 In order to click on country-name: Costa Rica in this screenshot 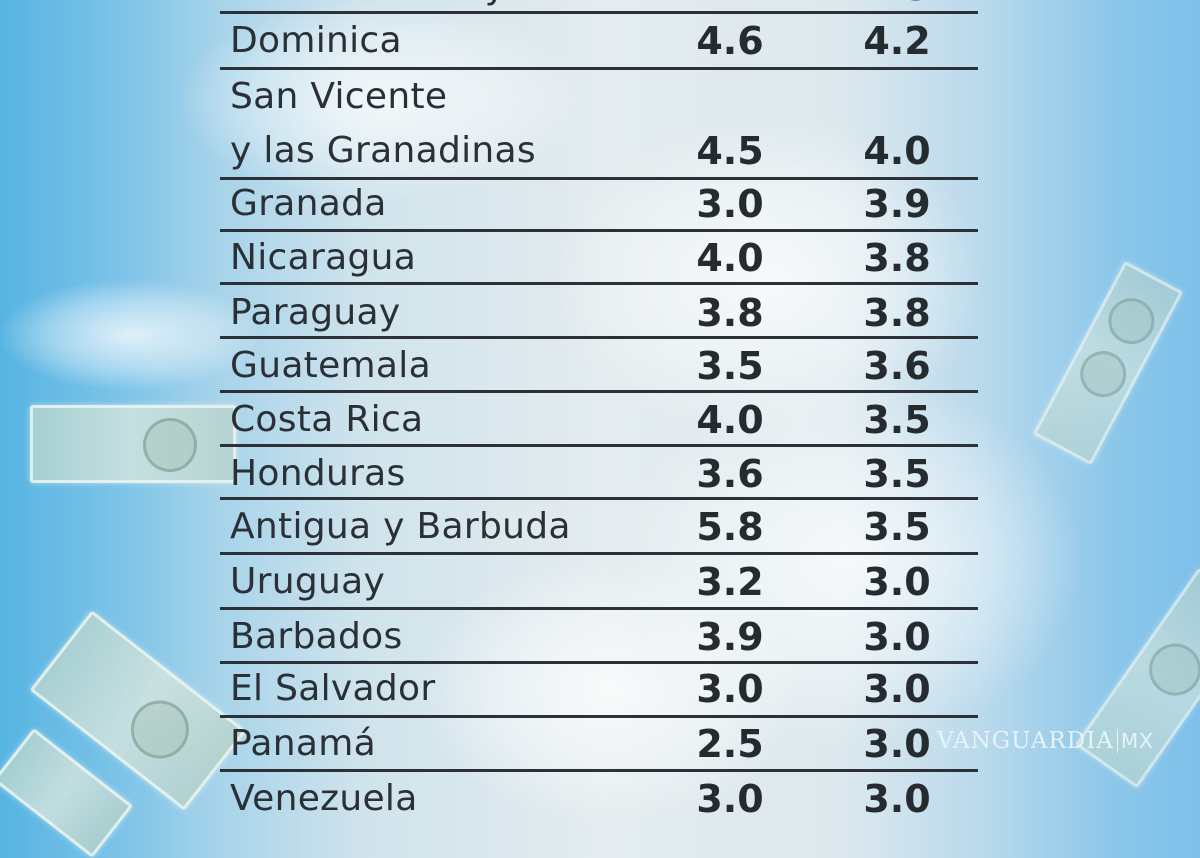, I will do `click(327, 419)`.